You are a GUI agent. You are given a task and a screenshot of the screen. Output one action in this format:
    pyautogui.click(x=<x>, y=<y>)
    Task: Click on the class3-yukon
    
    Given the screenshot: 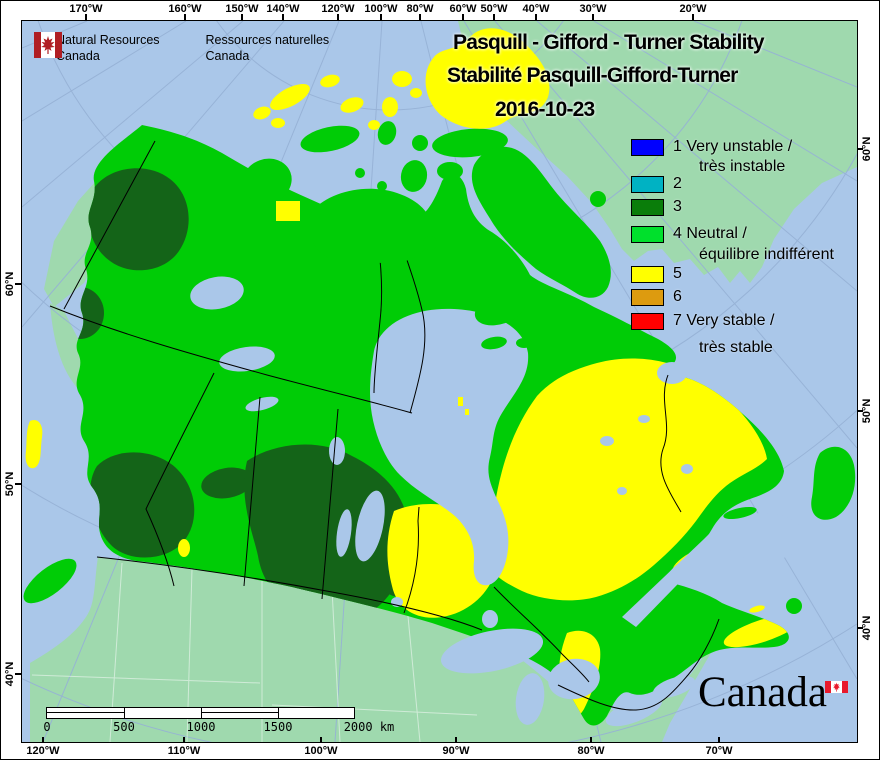 What is the action you would take?
    pyautogui.click(x=138, y=219)
    